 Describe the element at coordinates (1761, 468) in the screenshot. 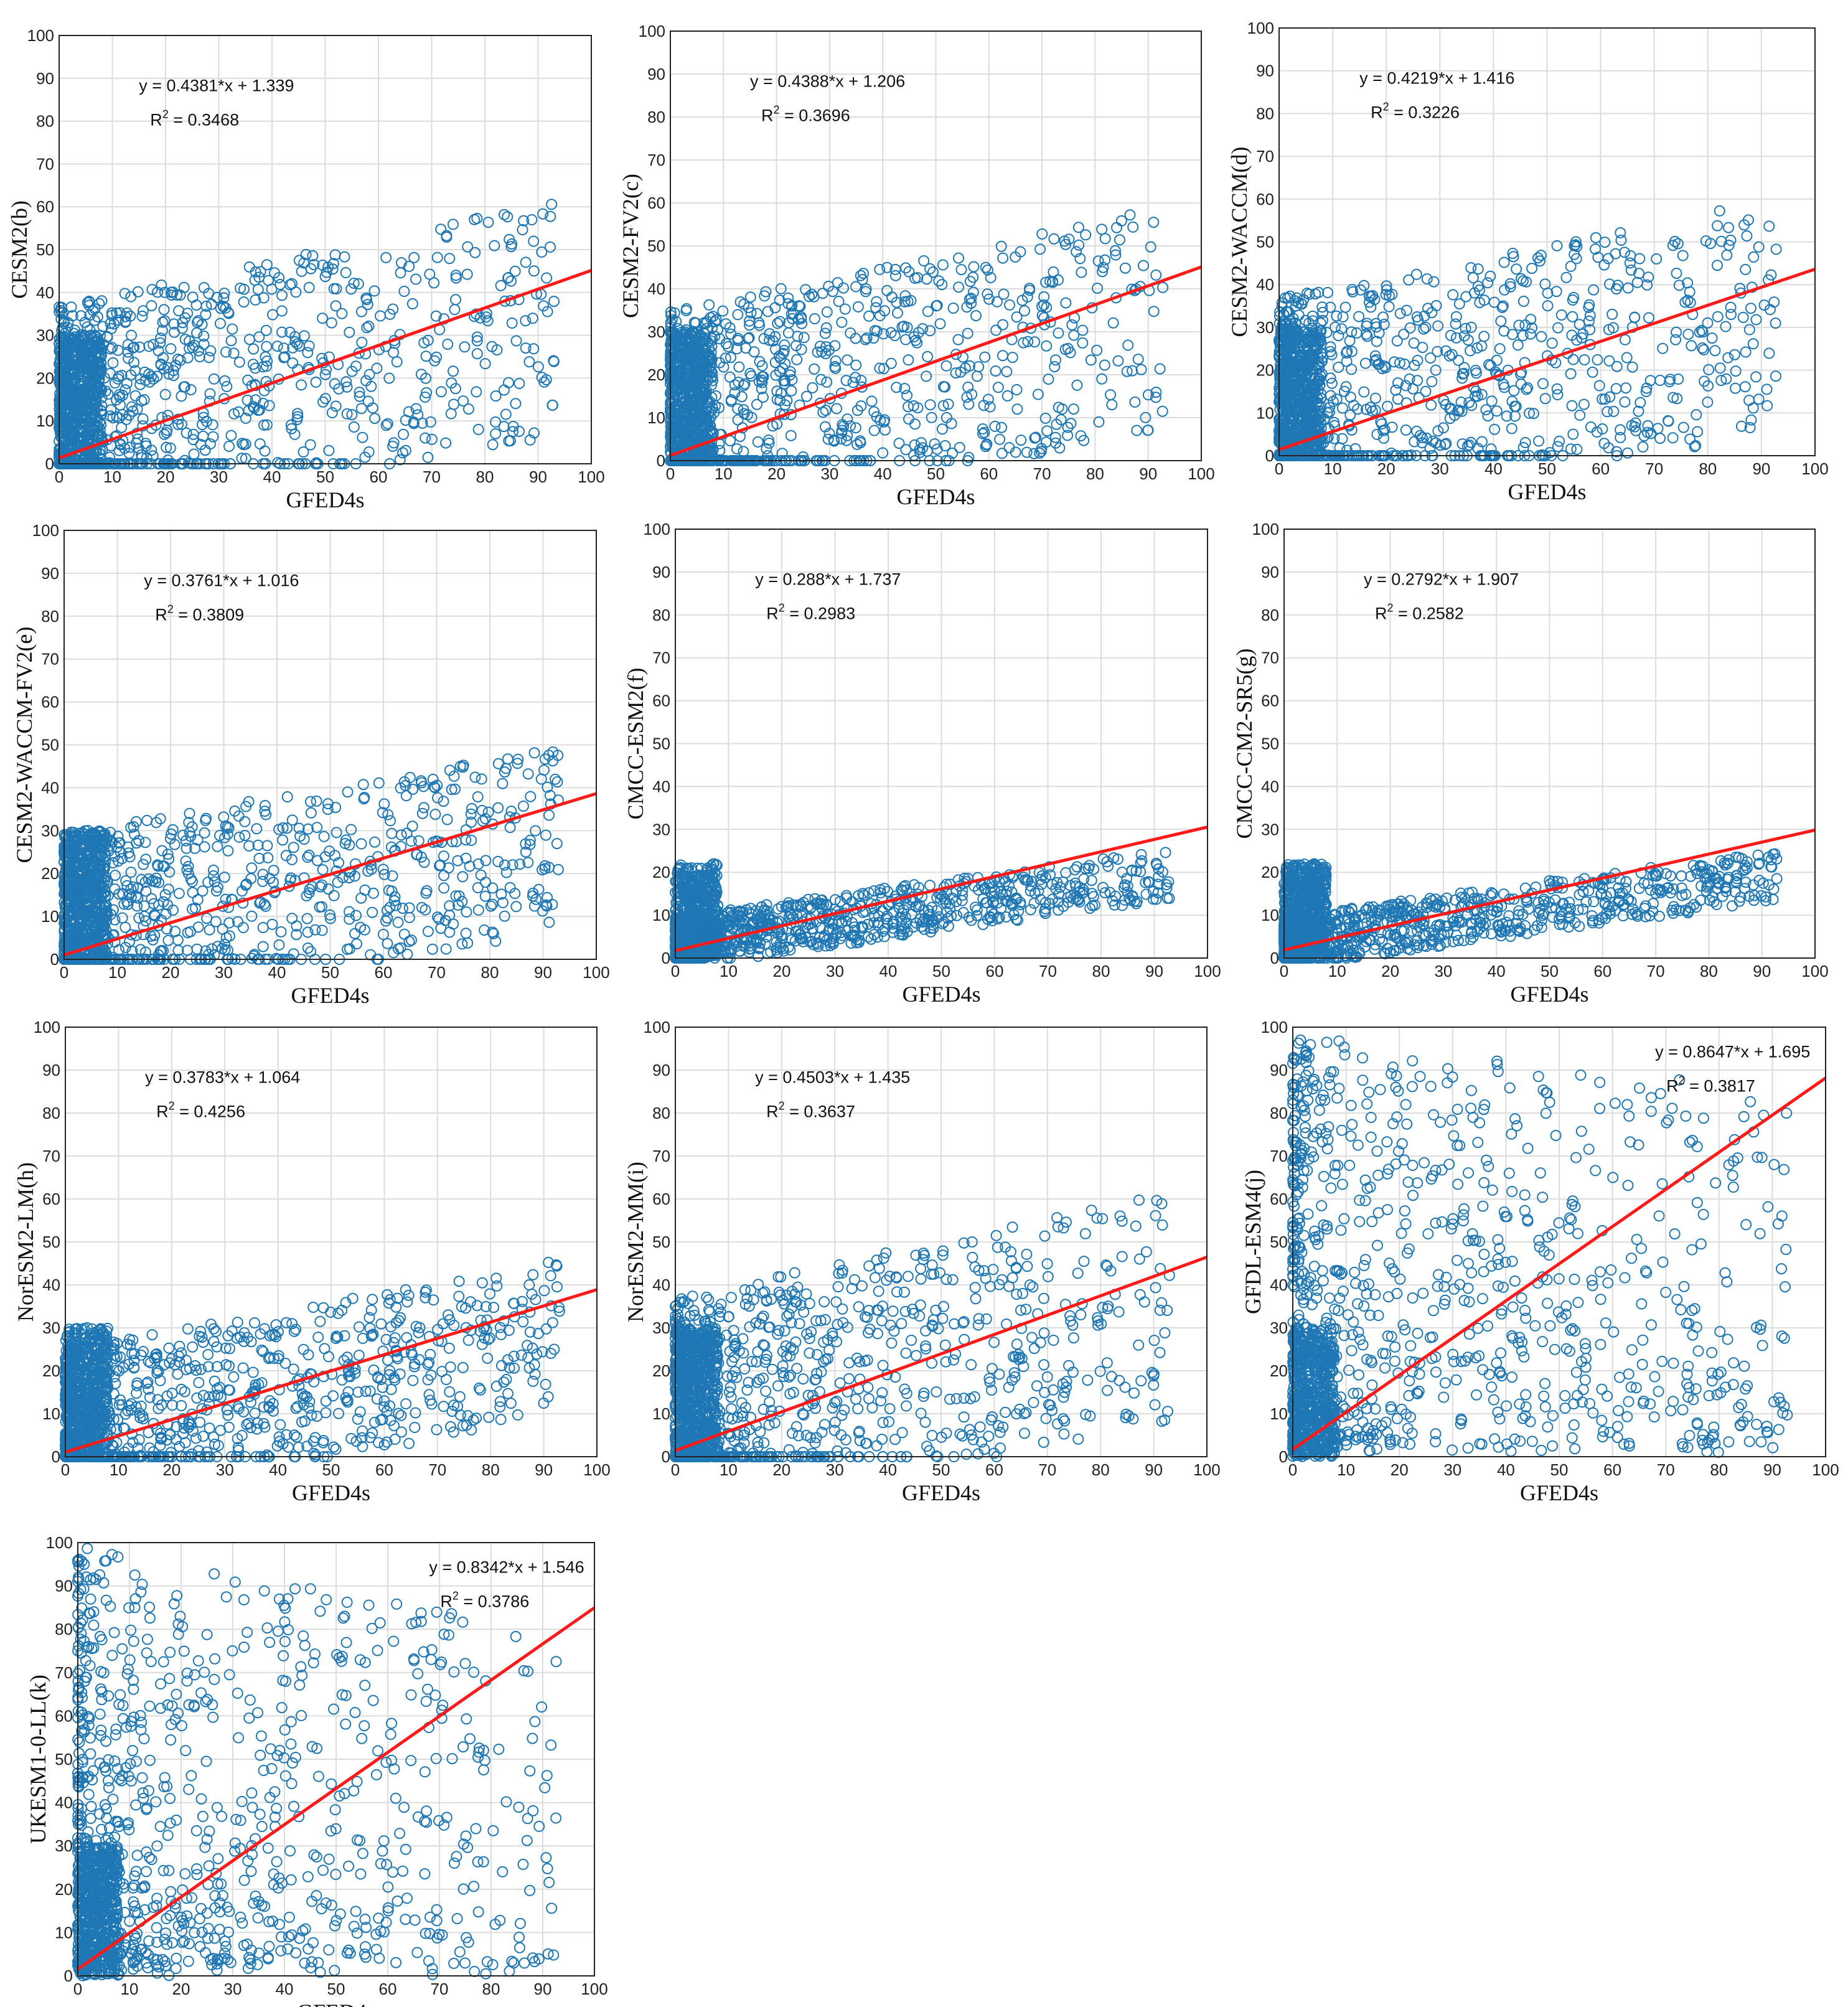

I see `x-tick-label: 90` at that location.